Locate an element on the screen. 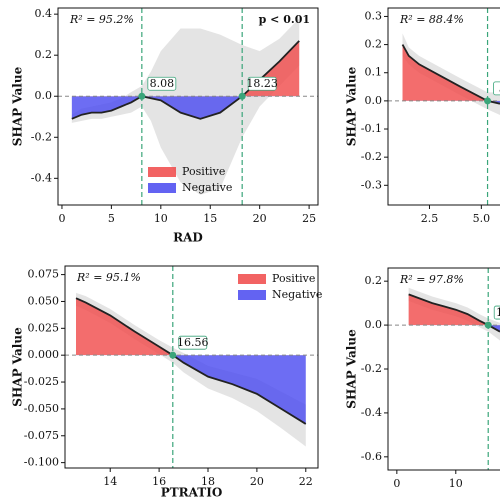  y-tick-label: 0.1 is located at coordinates (374, 72).